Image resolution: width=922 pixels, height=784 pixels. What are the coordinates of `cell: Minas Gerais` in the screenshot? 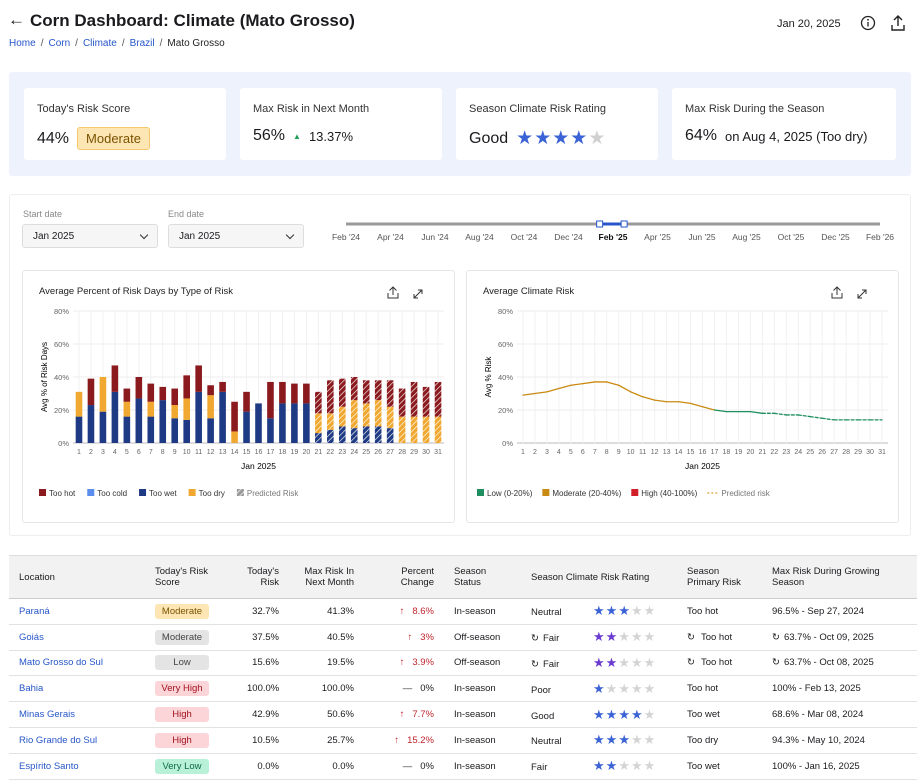 It's located at (77, 714).